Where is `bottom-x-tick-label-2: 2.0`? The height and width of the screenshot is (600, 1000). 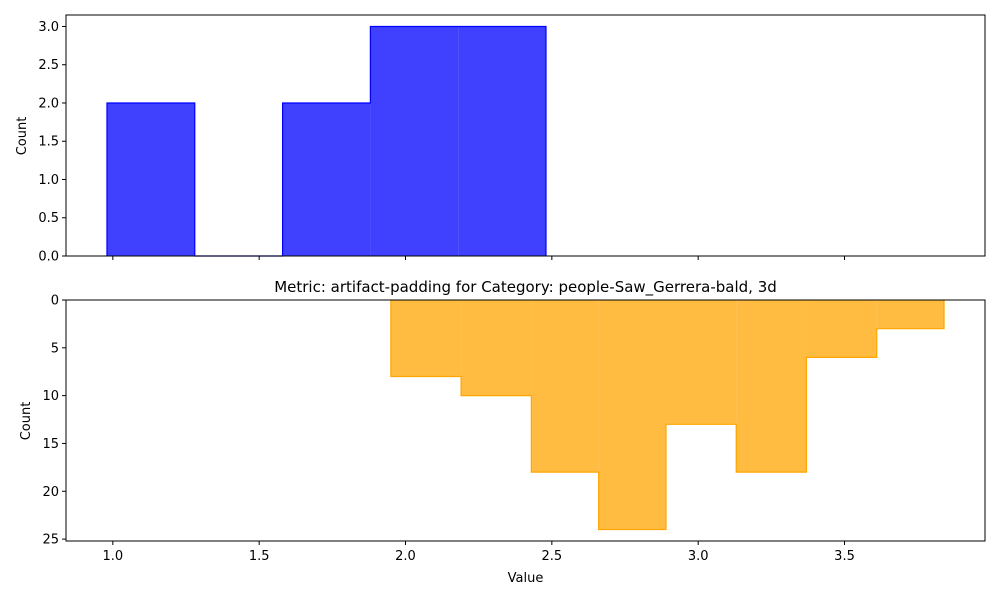 bottom-x-tick-label-2: 2.0 is located at coordinates (405, 556).